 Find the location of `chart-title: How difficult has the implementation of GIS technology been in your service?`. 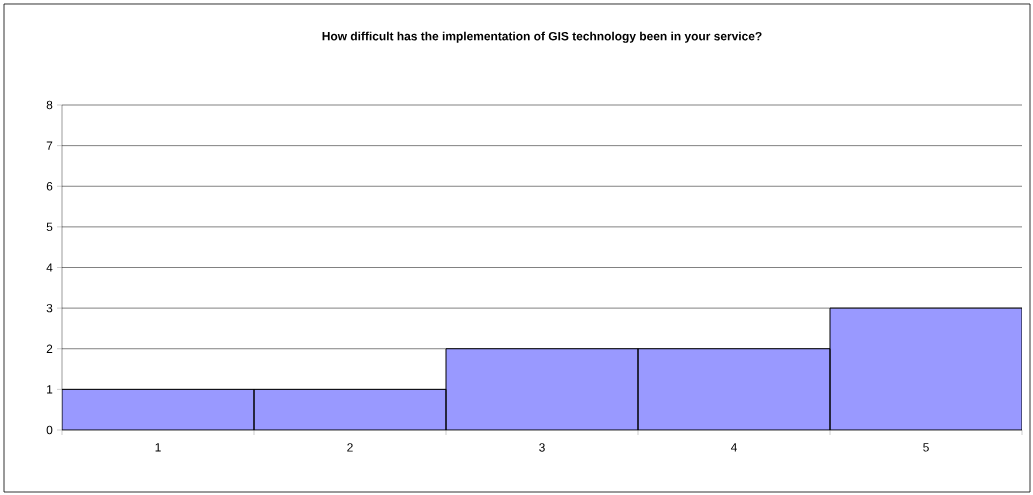

chart-title: How difficult has the implementation of GIS technology been in your service? is located at coordinates (542, 37).